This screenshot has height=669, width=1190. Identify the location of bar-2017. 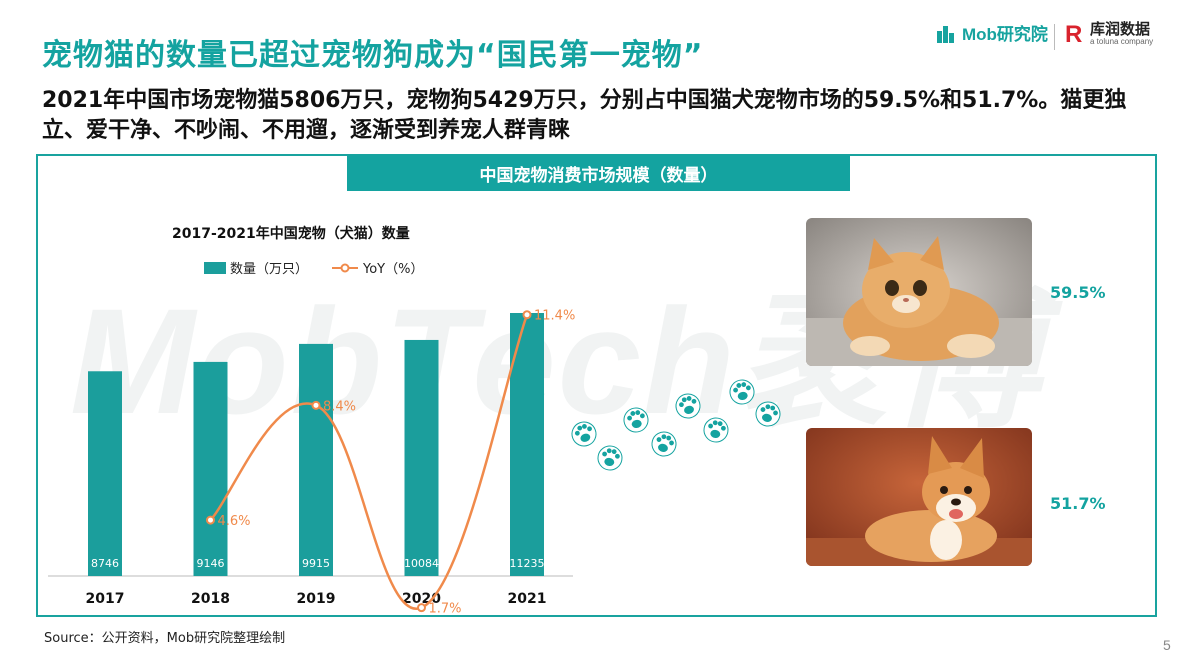
(105, 473).